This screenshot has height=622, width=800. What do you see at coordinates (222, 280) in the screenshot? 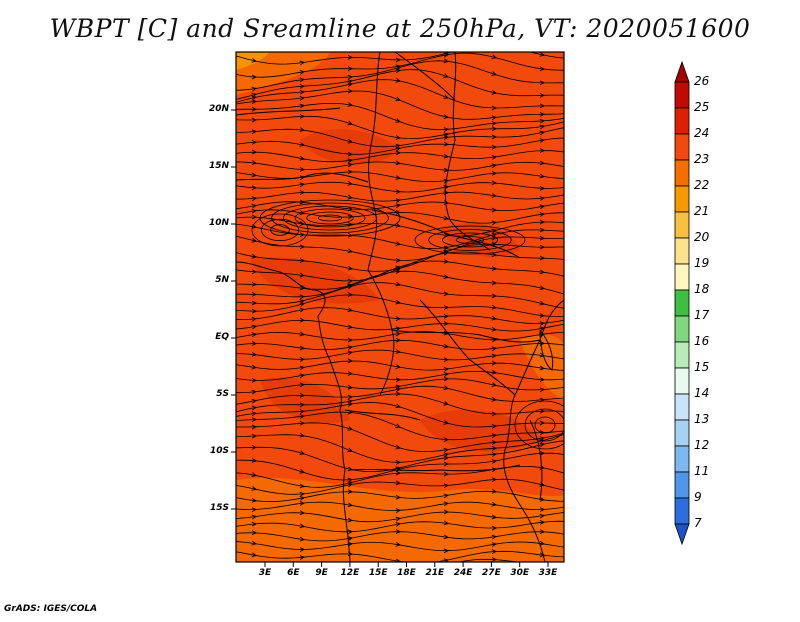
I see `lat-label: 5N` at bounding box center [222, 280].